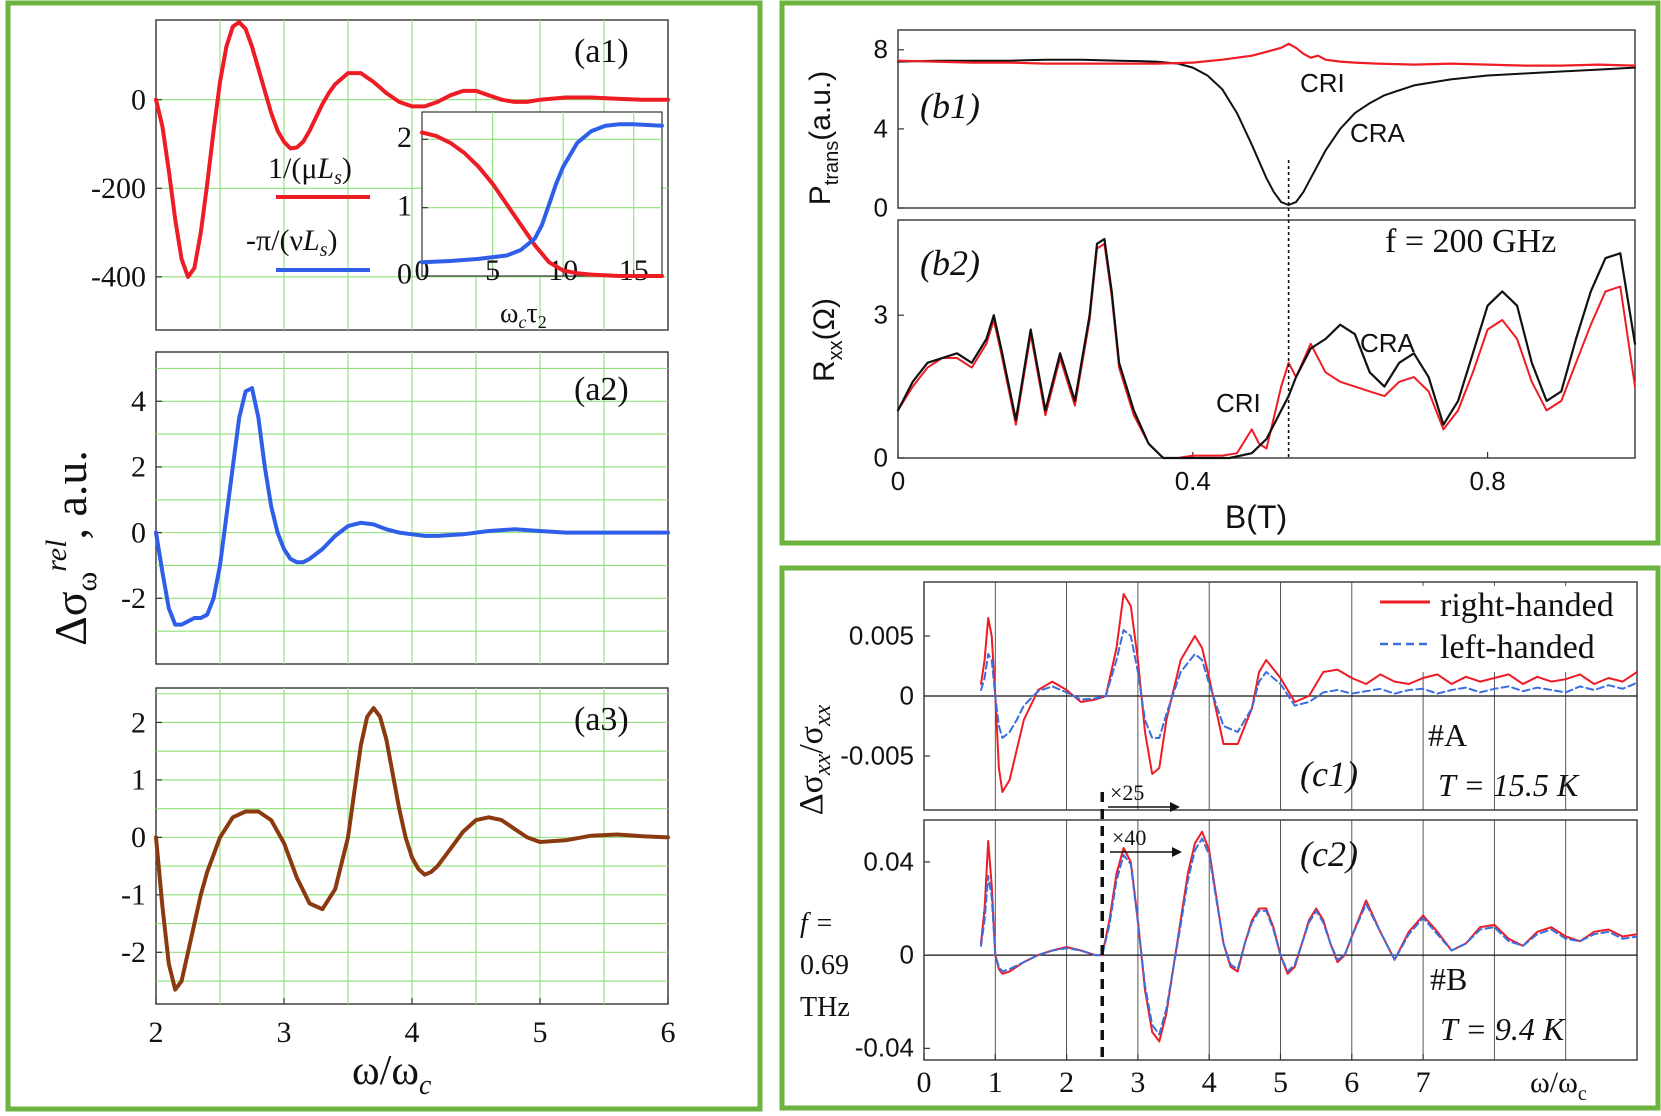  Describe the element at coordinates (885, 695) in the screenshot. I see `yticks-c1: 0.005 0 -0.005` at that location.